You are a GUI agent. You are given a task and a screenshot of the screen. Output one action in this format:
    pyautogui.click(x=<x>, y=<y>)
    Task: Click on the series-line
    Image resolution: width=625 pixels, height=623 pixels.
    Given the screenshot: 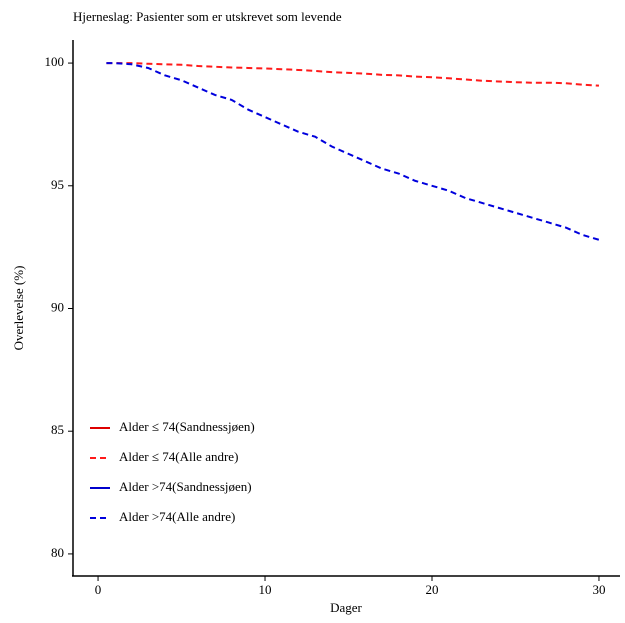 What is the action you would take?
    pyautogui.click(x=353, y=74)
    